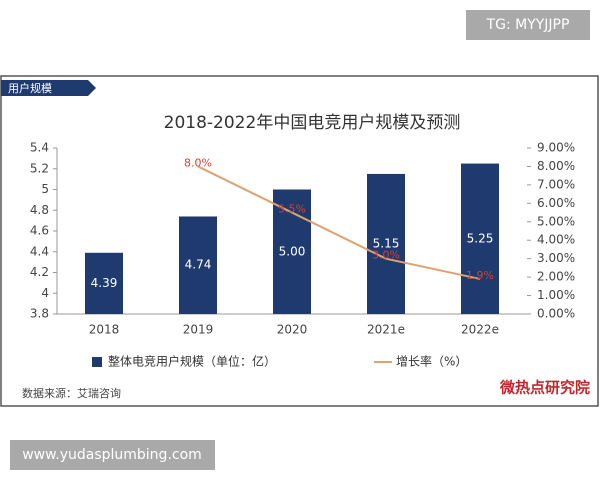 The width and height of the screenshot is (600, 484). Describe the element at coordinates (312, 123) in the screenshot. I see `chart-title: 2018-2022年中国电竞用户规模及预测` at that location.